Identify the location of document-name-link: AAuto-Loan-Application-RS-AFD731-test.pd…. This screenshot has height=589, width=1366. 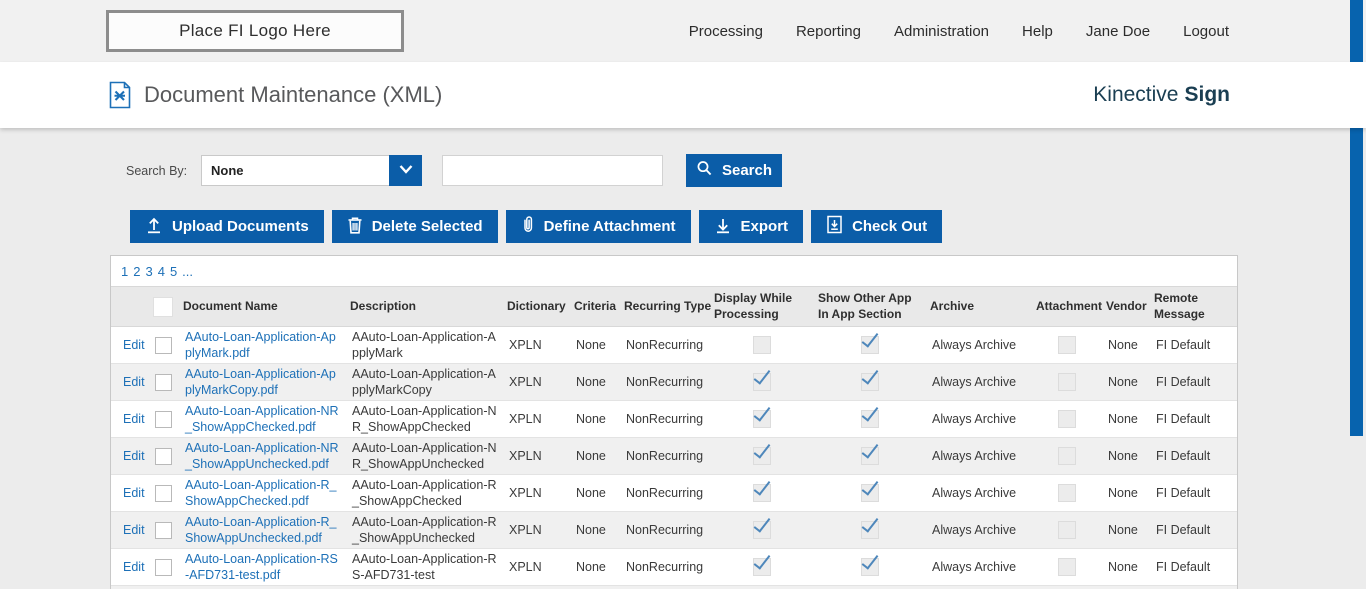
(261, 567).